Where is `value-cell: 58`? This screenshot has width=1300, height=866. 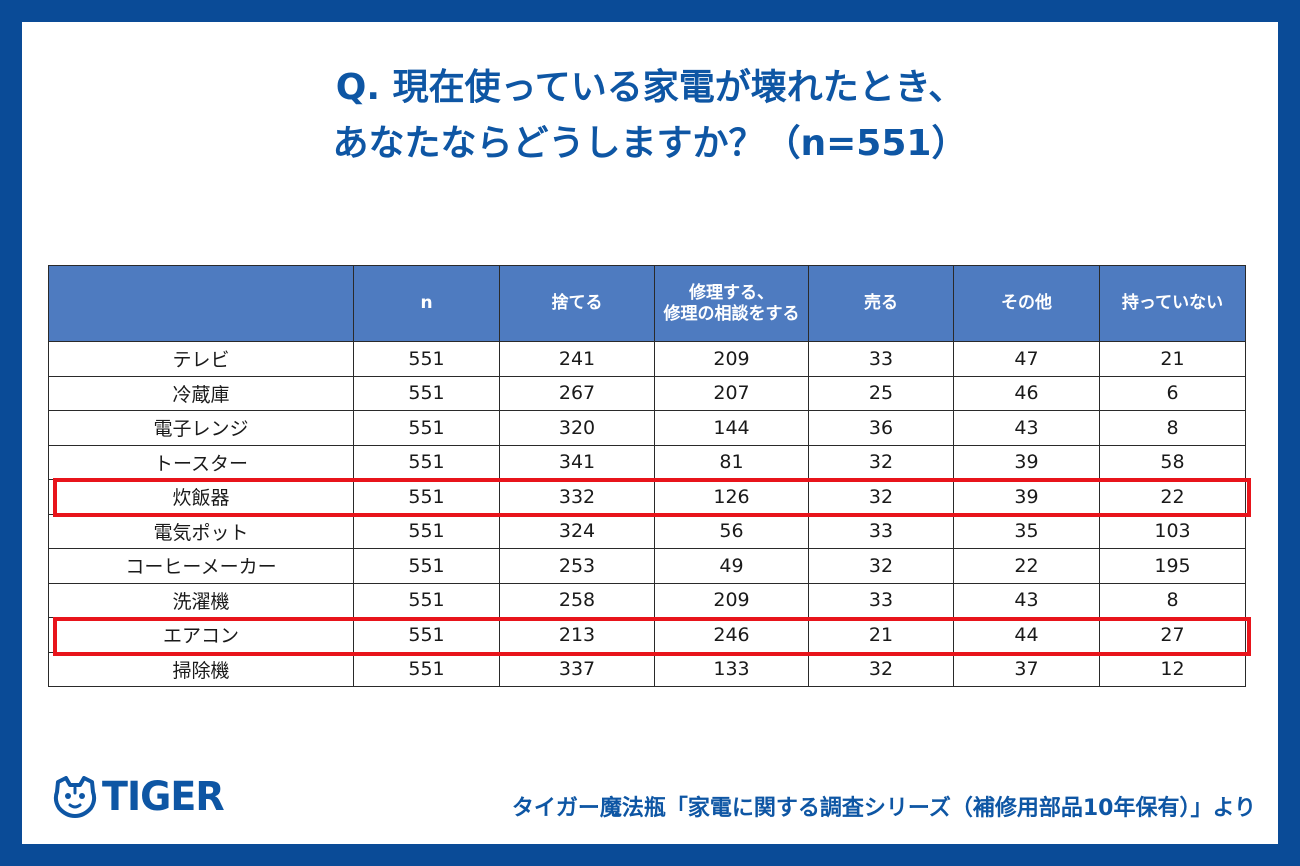
value-cell: 58 is located at coordinates (1172, 462).